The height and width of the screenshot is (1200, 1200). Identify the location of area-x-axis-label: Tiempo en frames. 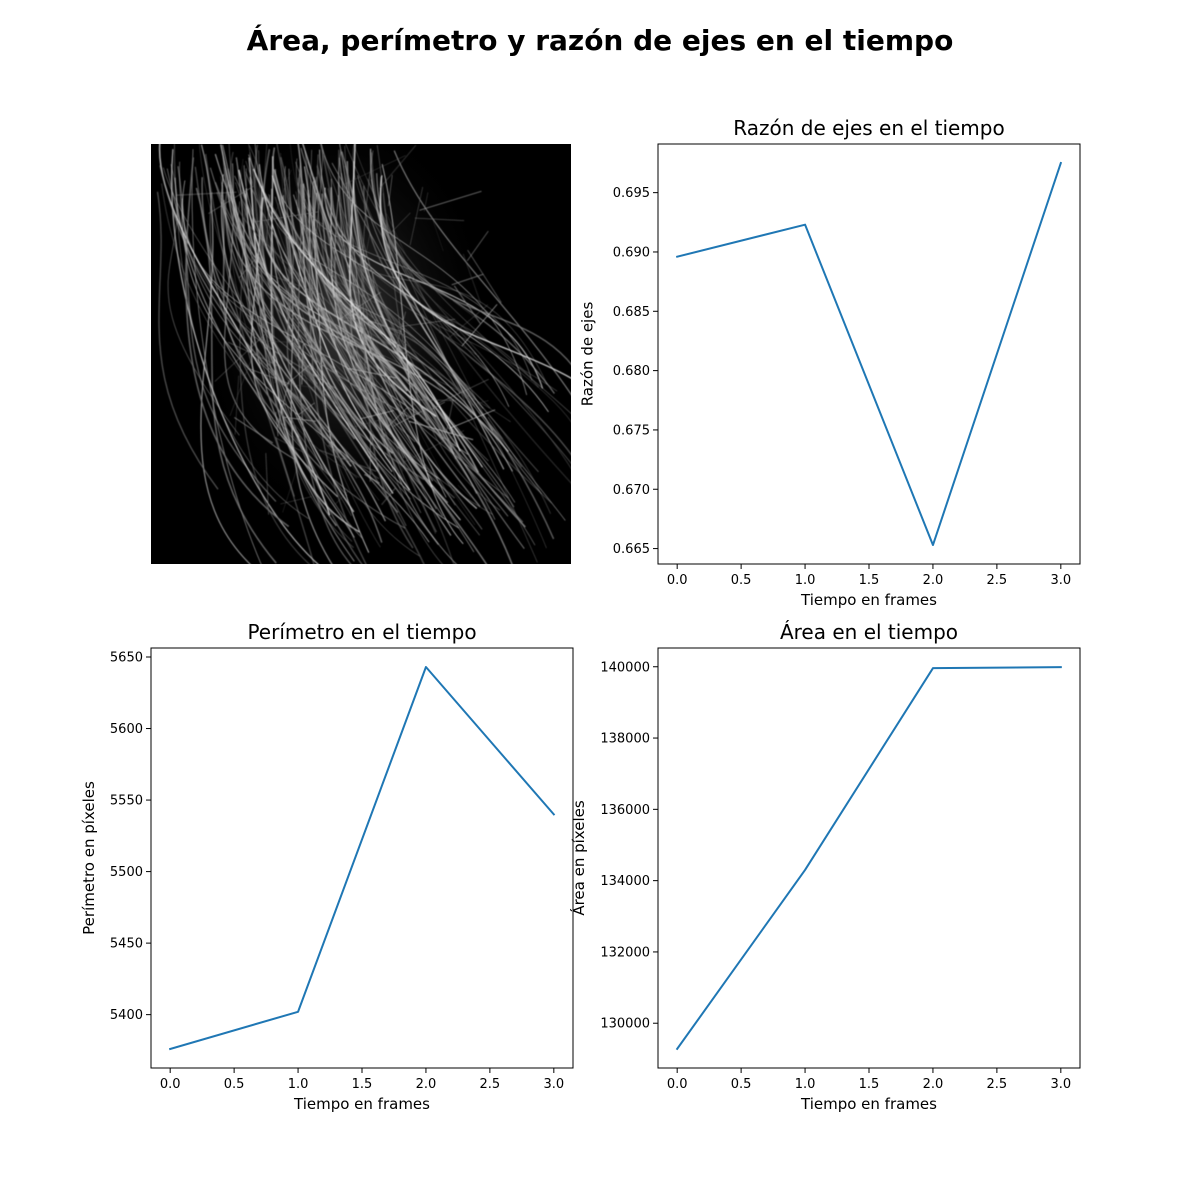
(868, 1104).